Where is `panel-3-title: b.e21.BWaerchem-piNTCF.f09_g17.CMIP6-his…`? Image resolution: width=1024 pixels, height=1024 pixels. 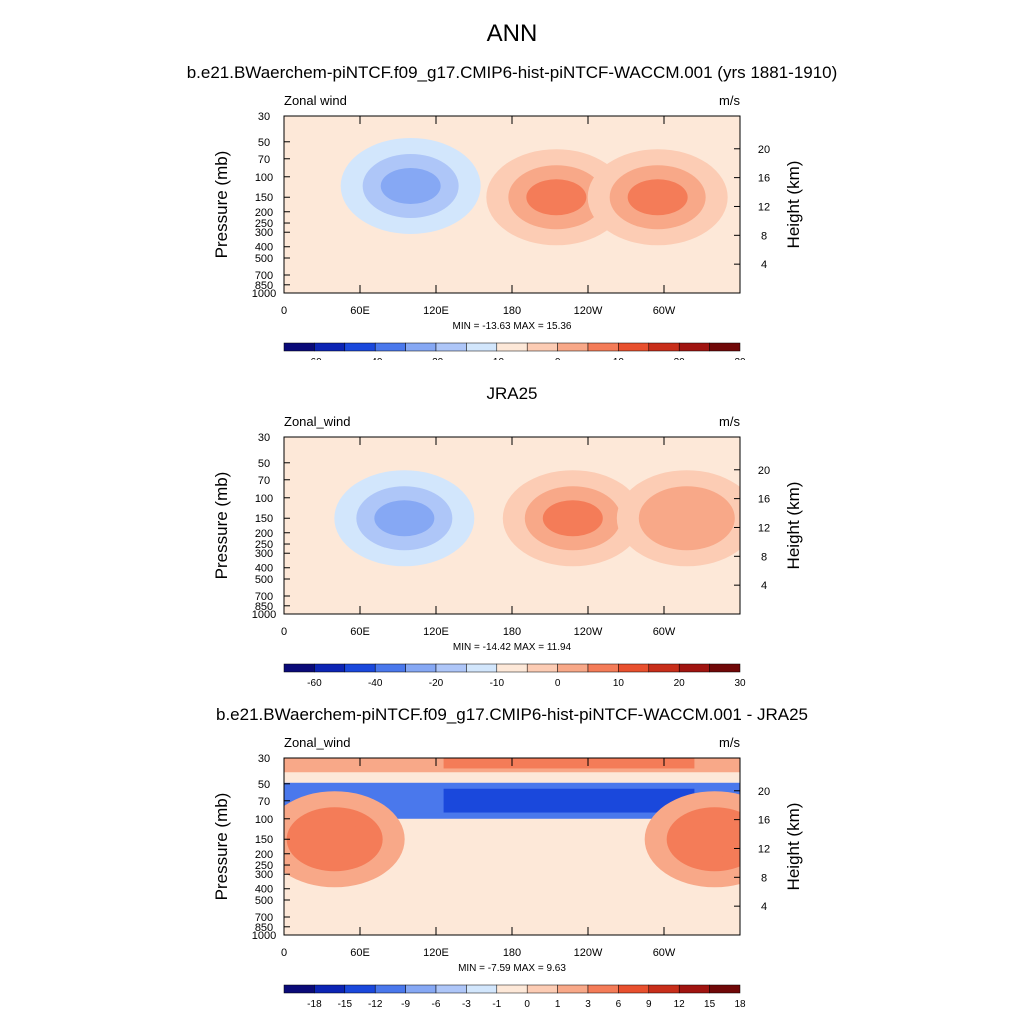
panel-3-title: b.e21.BWaerchem-piNTCF.f09_g17.CMIP6-his… is located at coordinates (512, 714).